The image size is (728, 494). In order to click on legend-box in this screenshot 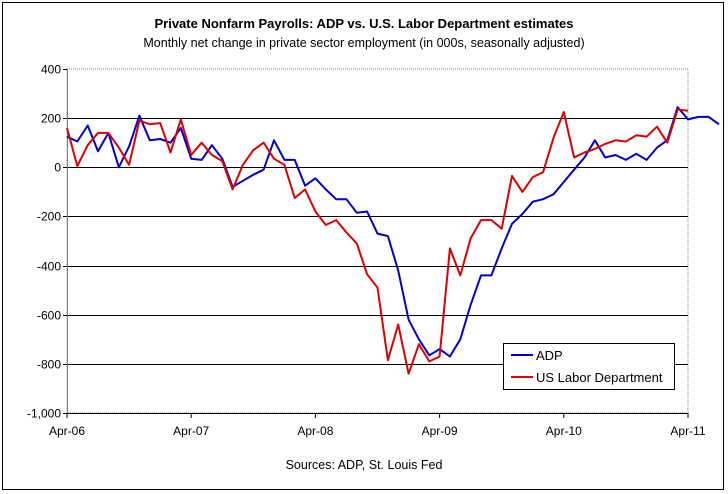, I will do `click(589, 366)`.